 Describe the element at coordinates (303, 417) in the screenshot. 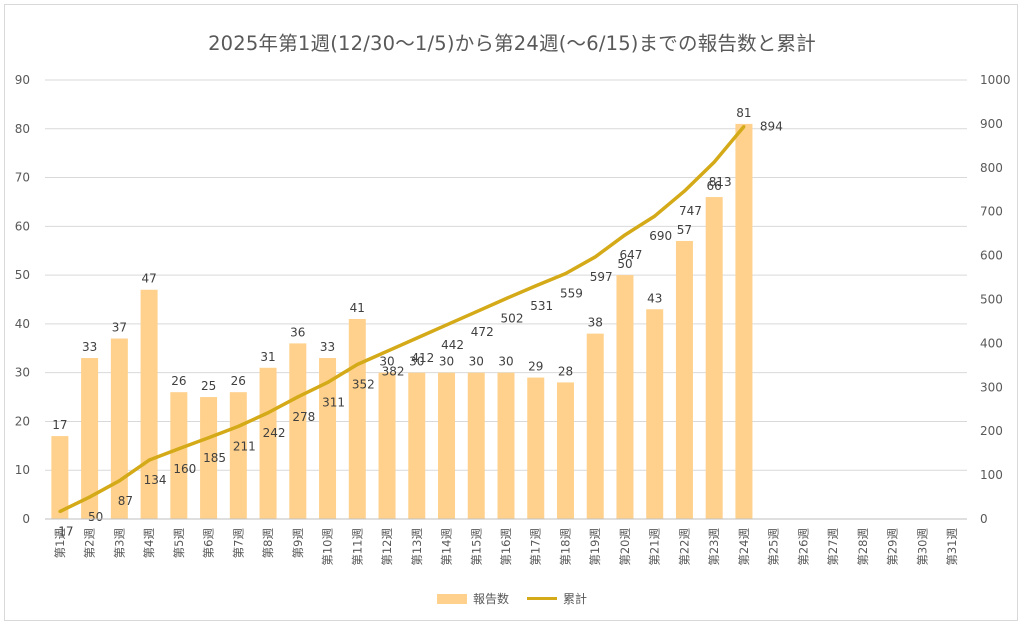

I see `line-label: 278` at that location.